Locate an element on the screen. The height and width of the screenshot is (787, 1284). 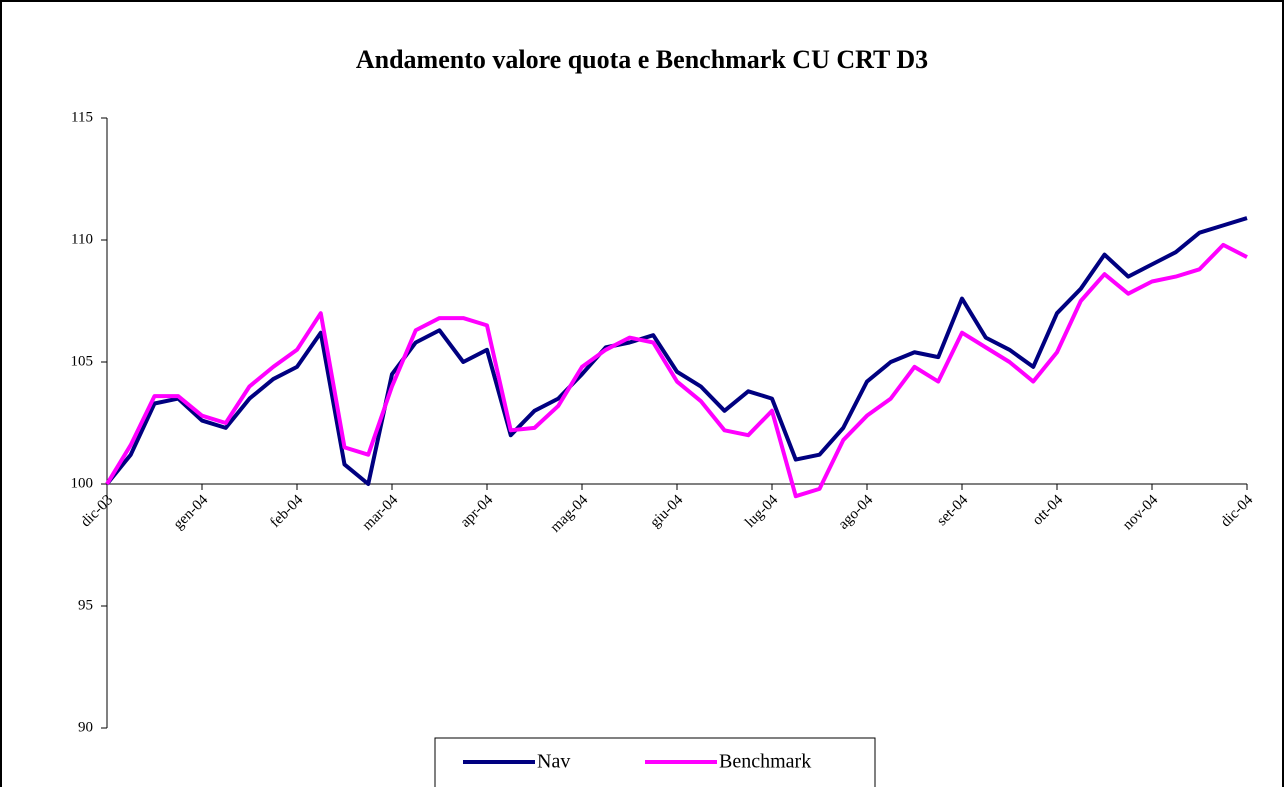
y-tick-label: 105 is located at coordinates (82, 361).